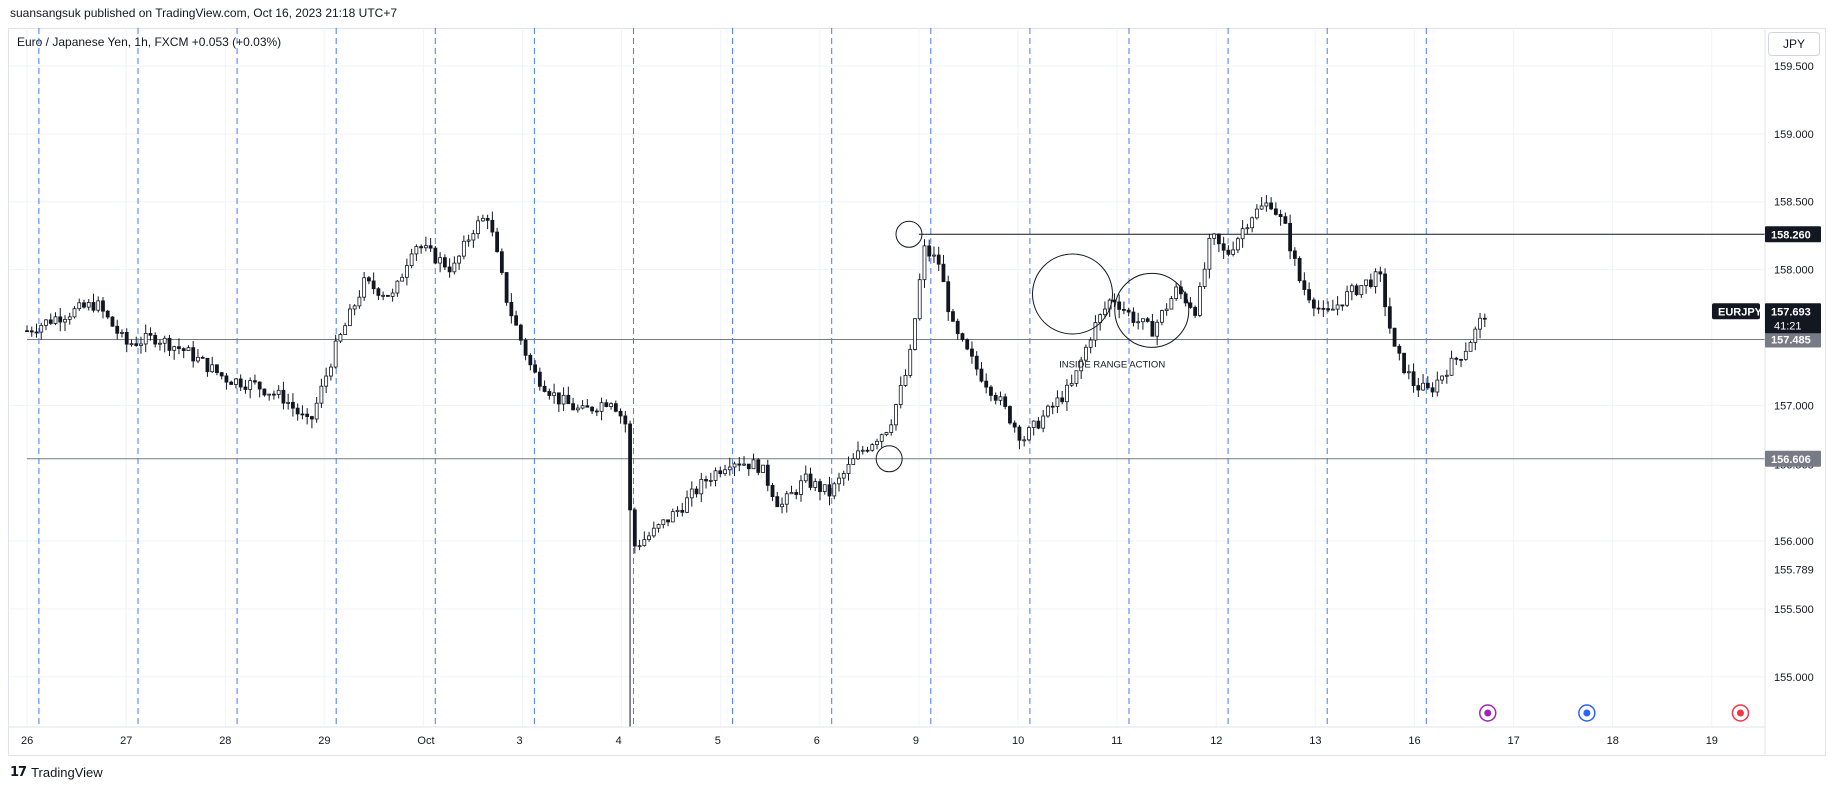 The image size is (1835, 790). I want to click on annotation-text: INSIDE RANGE ACTION, so click(1112, 364).